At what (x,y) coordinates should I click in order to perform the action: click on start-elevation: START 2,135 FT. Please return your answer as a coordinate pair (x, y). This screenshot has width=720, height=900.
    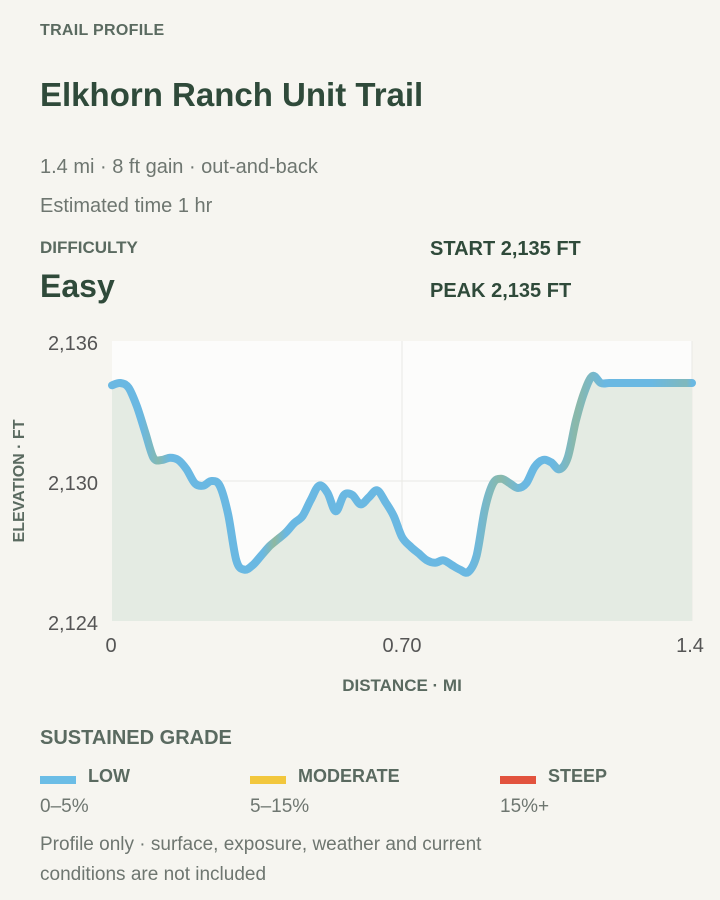
    Looking at the image, I should click on (505, 249).